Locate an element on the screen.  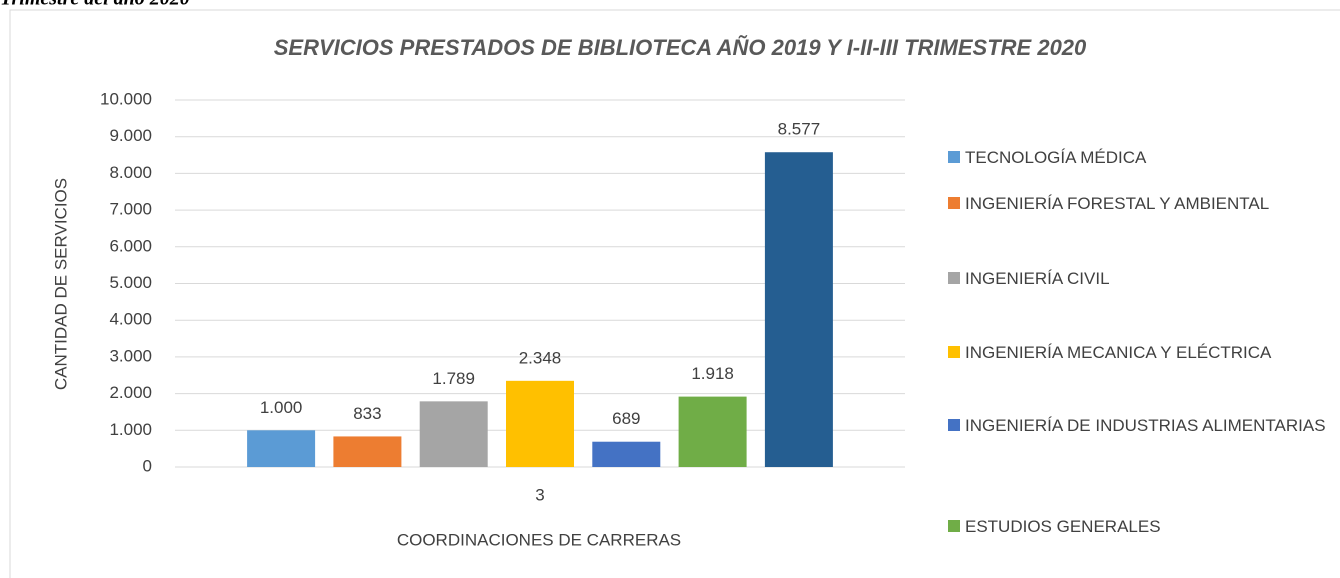
legend-item: INGENIERÍA MECANICA Y ELÉCTRICA is located at coordinates (1140, 352).